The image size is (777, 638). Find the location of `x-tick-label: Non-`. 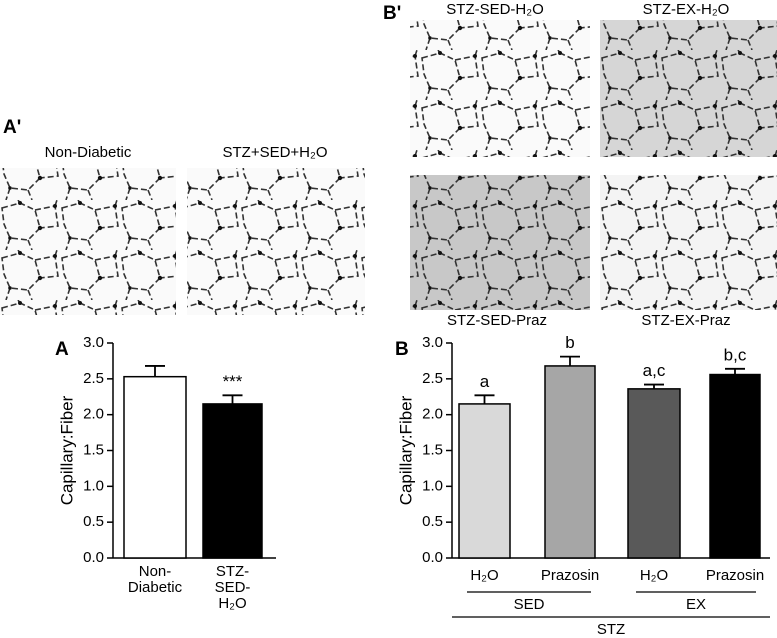

x-tick-label: Non- is located at coordinates (155, 571).